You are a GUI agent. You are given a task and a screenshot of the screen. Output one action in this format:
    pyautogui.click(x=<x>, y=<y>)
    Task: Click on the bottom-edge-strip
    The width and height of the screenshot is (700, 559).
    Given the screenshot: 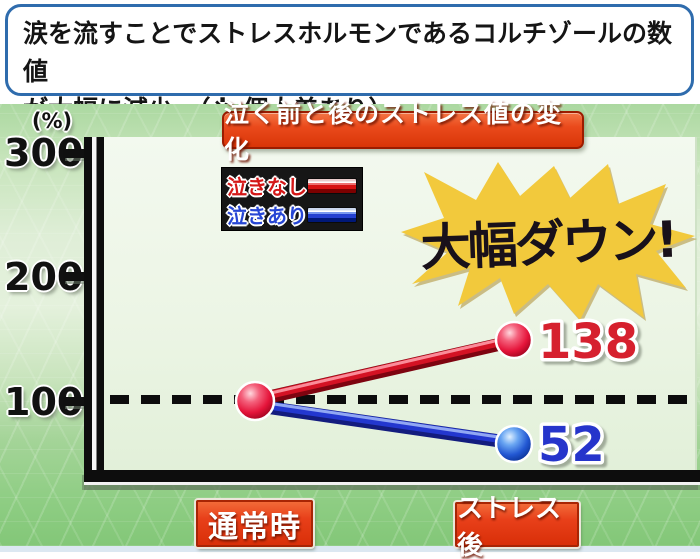 What is the action you would take?
    pyautogui.click(x=350, y=549)
    